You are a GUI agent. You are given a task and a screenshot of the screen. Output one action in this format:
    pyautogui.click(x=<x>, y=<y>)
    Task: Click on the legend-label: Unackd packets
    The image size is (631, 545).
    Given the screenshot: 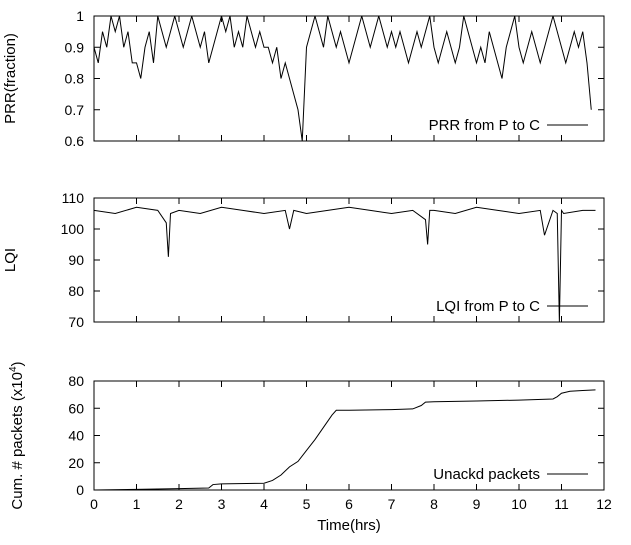 What is the action you would take?
    pyautogui.click(x=486, y=474)
    